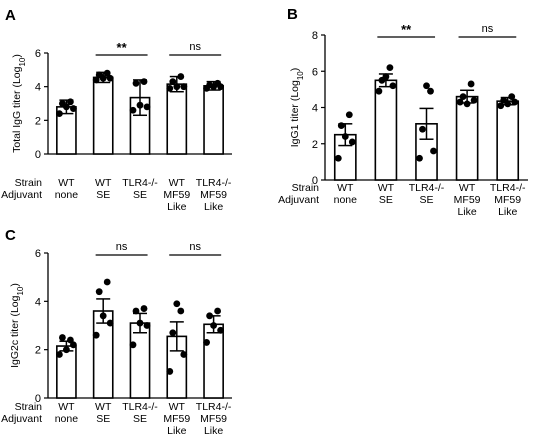  I want to click on y-axis-label: IgG1 titer (Log10), so click(297, 108).